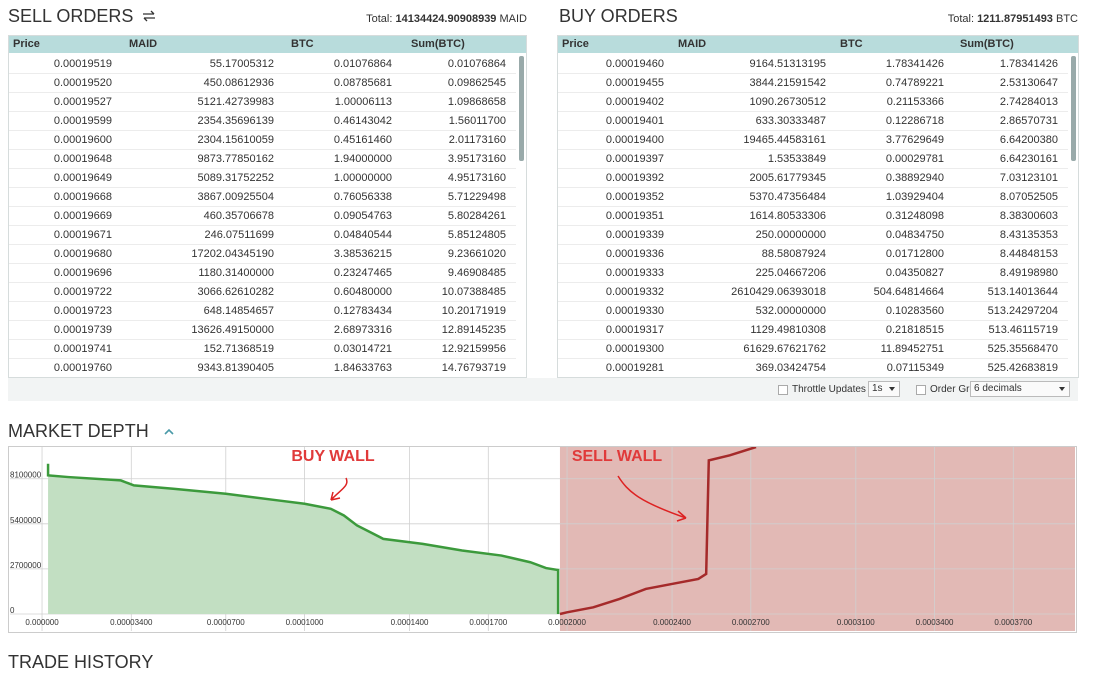 The image size is (1100, 673). I want to click on buy-wall-arrow, so click(339, 489).